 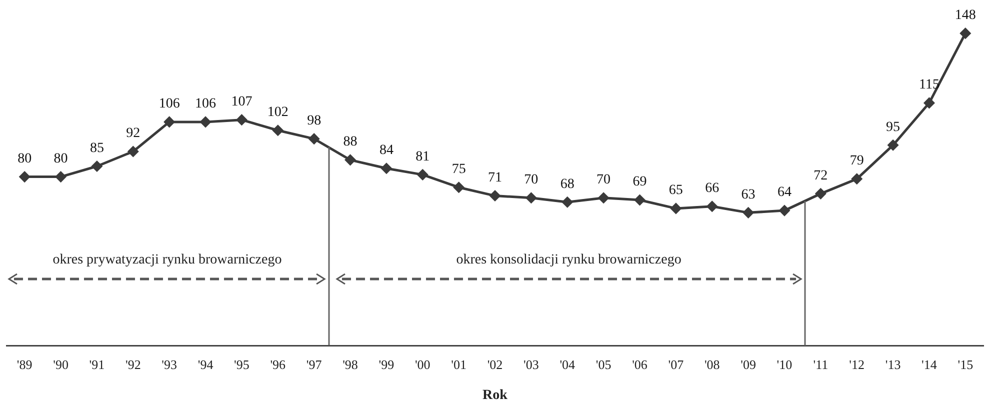 What do you see at coordinates (748, 364) in the screenshot?
I see `x-tick-label: '09` at bounding box center [748, 364].